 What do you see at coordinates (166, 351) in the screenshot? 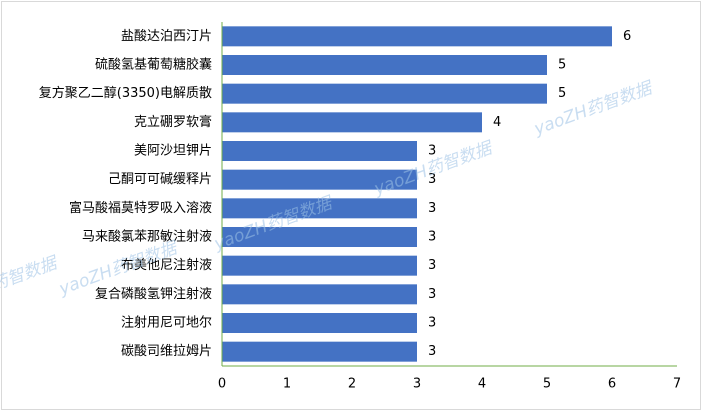
I see `y-tick-label: 碳酸司维拉姆片` at bounding box center [166, 351].